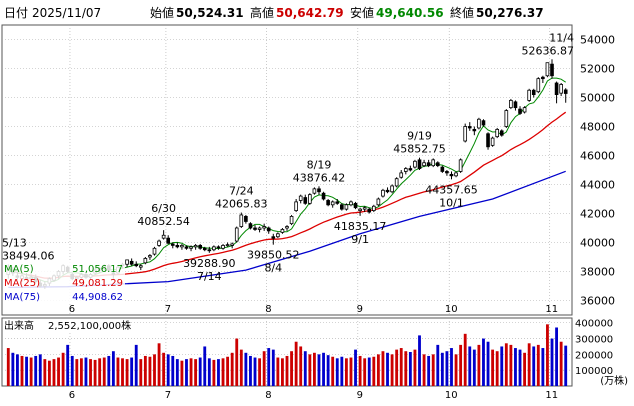 This screenshot has height=406, width=634. What do you see at coordinates (19, 325) in the screenshot?
I see `volume-label: 出来高` at bounding box center [19, 325].